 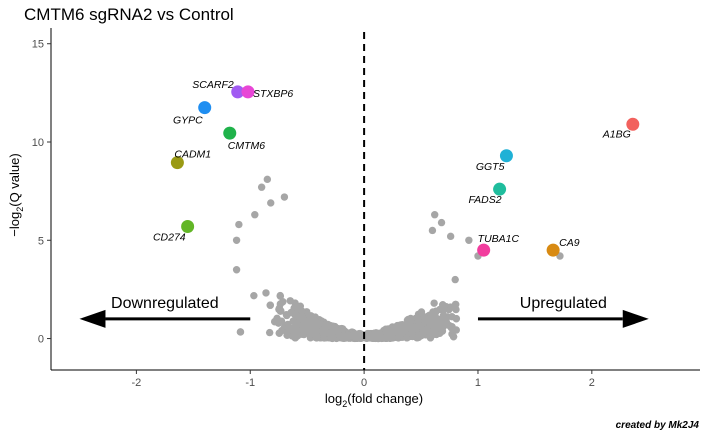 I want to click on direction-arrows: Downregulated Upregulated, so click(x=364, y=311).